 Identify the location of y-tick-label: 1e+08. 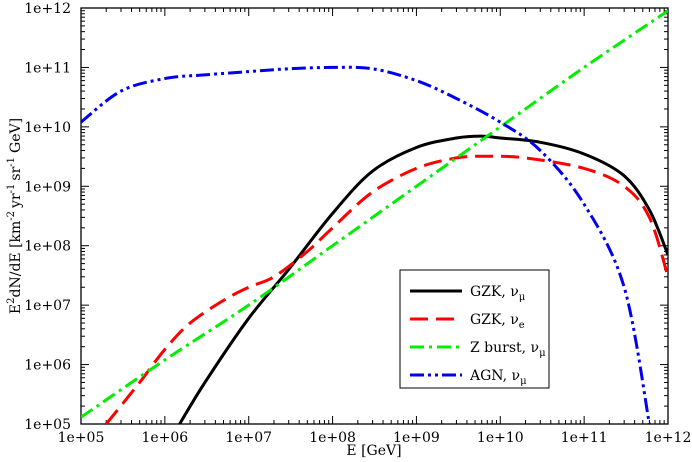
(47, 247).